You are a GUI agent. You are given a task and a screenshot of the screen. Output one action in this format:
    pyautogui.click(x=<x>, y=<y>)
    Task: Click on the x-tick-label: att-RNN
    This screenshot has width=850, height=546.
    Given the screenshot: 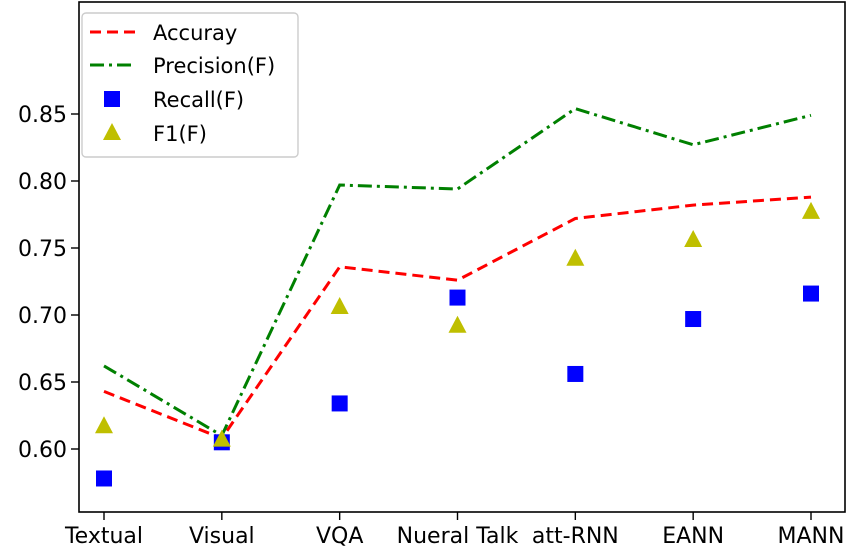 What is the action you would take?
    pyautogui.click(x=575, y=535)
    